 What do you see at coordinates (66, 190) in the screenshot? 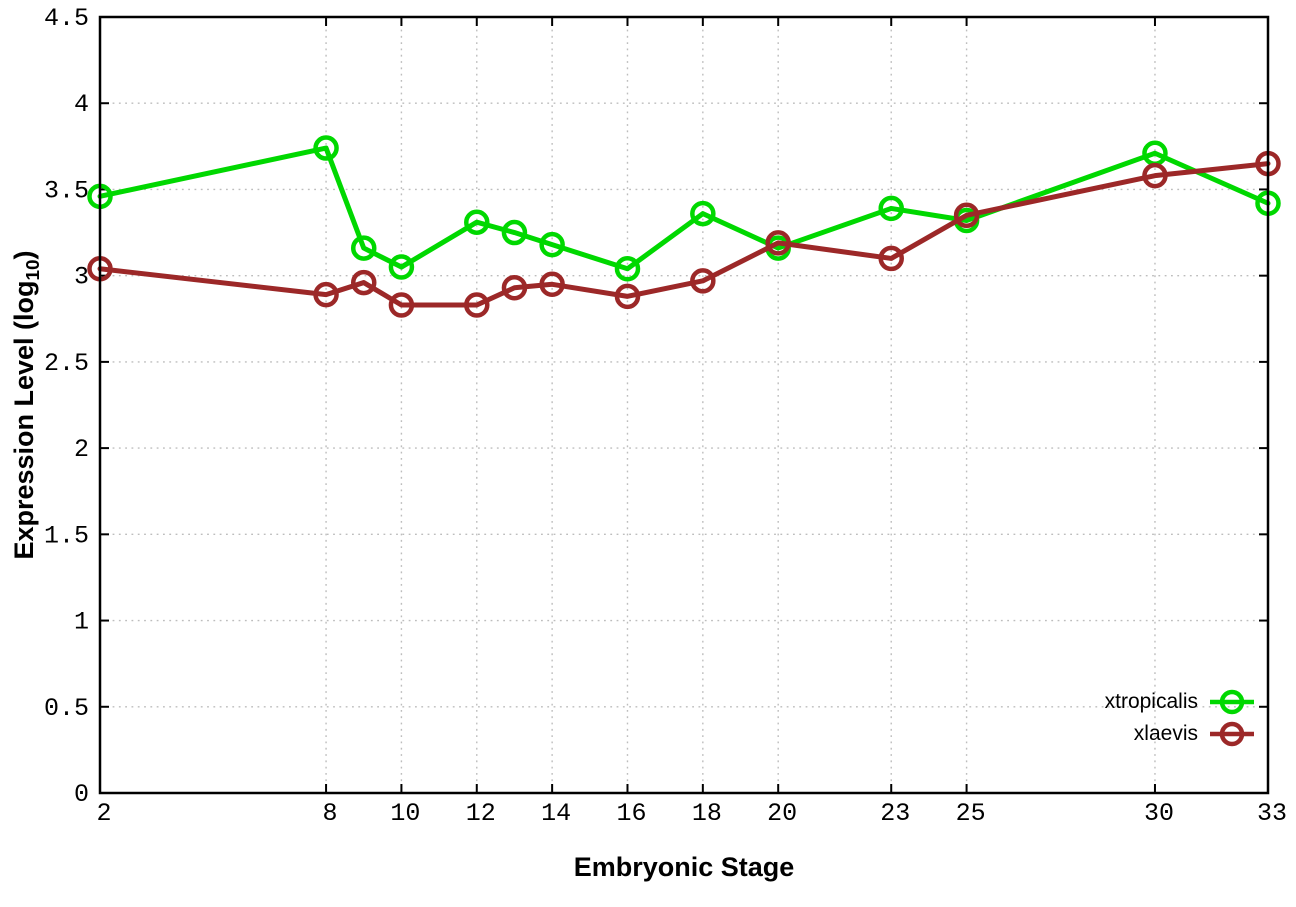
I see `y-tick-label: 3.5` at bounding box center [66, 190].